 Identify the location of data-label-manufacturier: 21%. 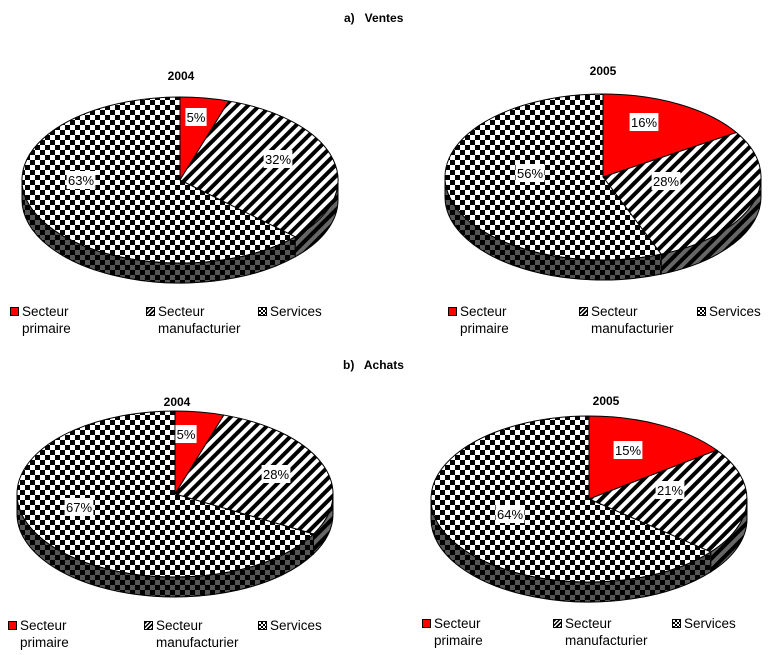
(670, 490).